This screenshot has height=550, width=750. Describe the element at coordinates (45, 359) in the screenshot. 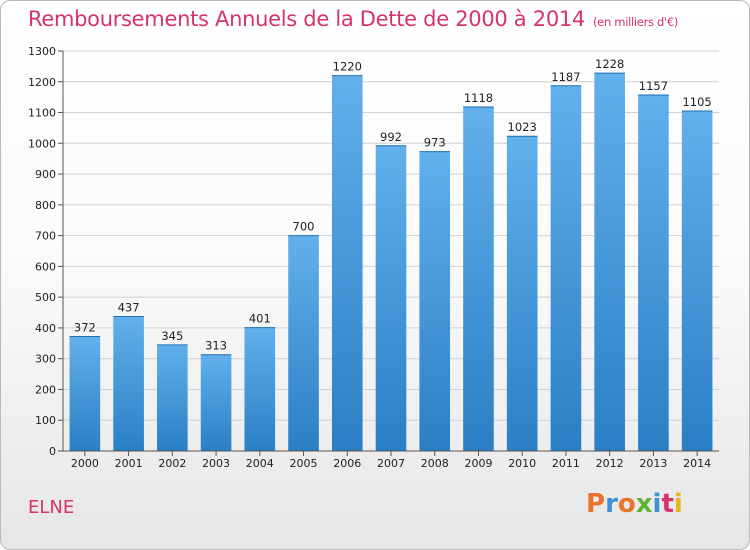

I see `y-tick-label: 300` at that location.